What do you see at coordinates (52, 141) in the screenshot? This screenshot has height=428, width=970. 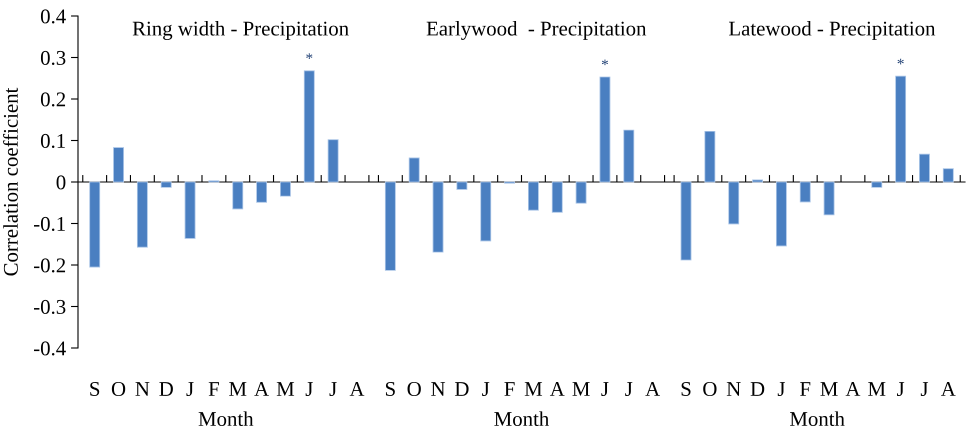 I see `y-tick-label: 0.1` at bounding box center [52, 141].